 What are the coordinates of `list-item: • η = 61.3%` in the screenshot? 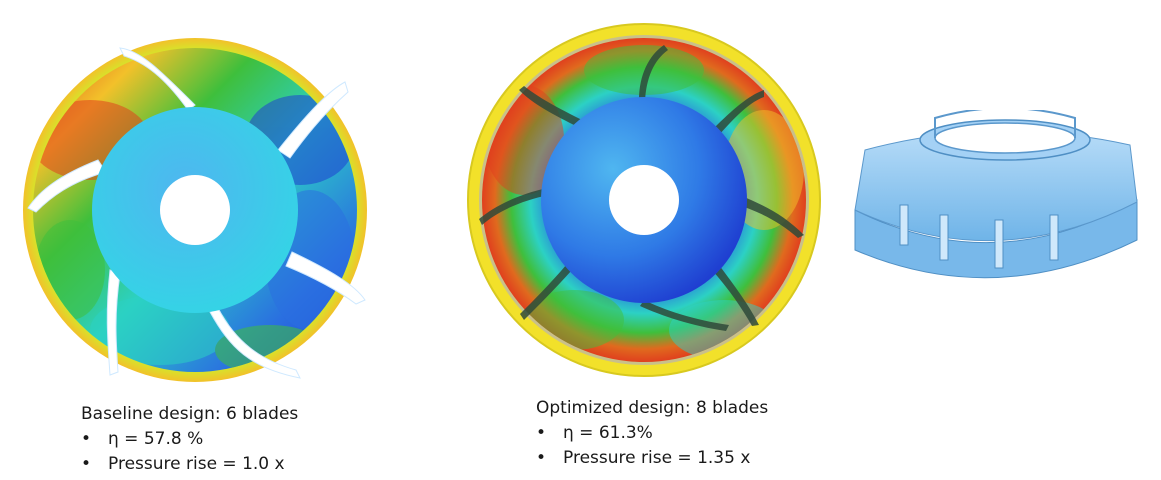 It's located at (652, 433).